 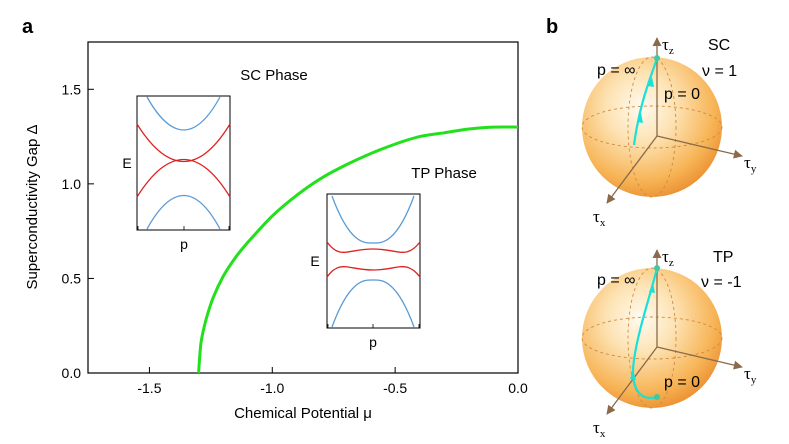 What do you see at coordinates (272, 388) in the screenshot?
I see `x-tick-label: -1.0` at bounding box center [272, 388].